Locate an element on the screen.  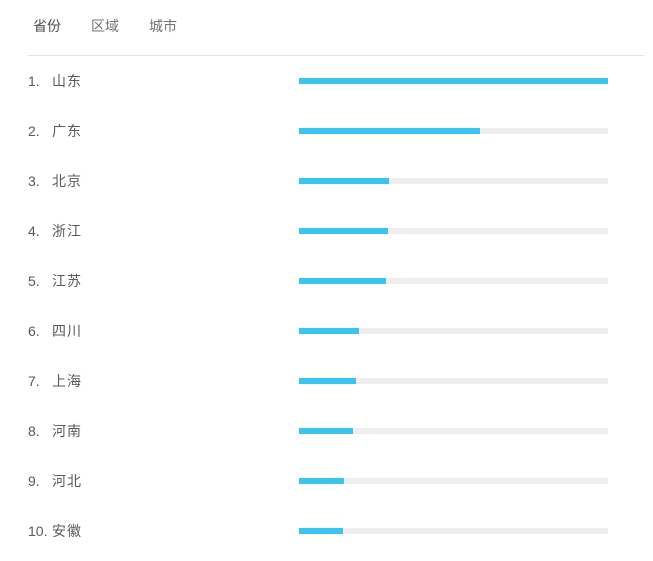
ranking-row: 8. 河南 is located at coordinates (326, 431).